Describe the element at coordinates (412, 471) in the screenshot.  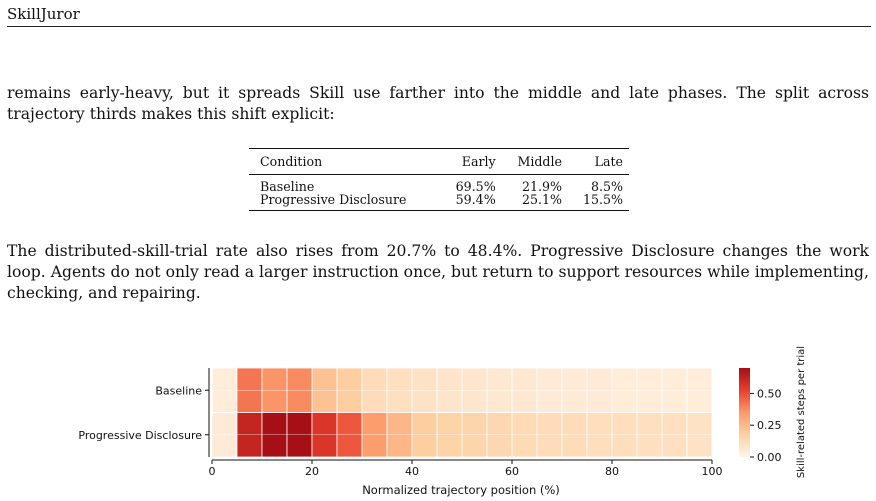
I see `x-tick-label: 40` at that location.